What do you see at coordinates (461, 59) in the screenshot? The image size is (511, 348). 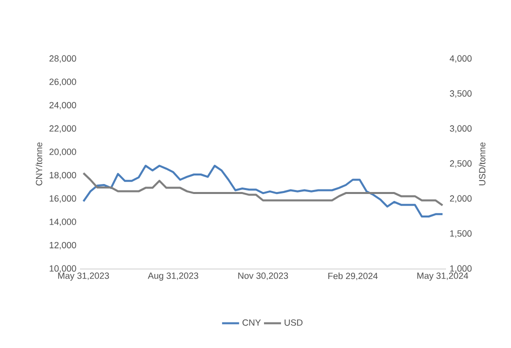 I see `y2-tick-label: 4,000` at bounding box center [461, 59].